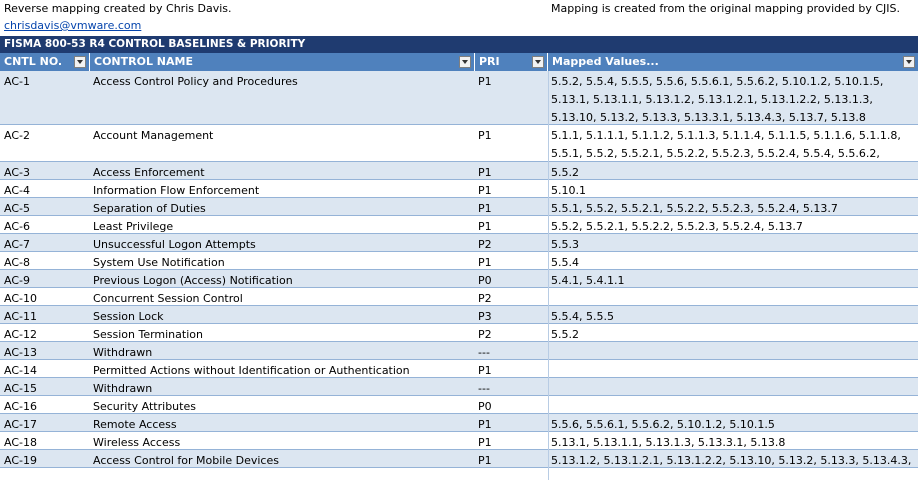 The image size is (920, 480). Describe the element at coordinates (485, 316) in the screenshot. I see `cell-priority: P3` at that location.